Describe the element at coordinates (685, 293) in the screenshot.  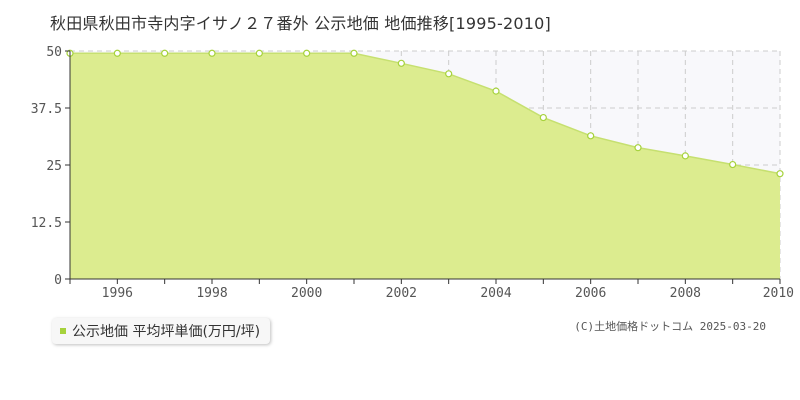
I see `x-tick-label: 2008` at that location.